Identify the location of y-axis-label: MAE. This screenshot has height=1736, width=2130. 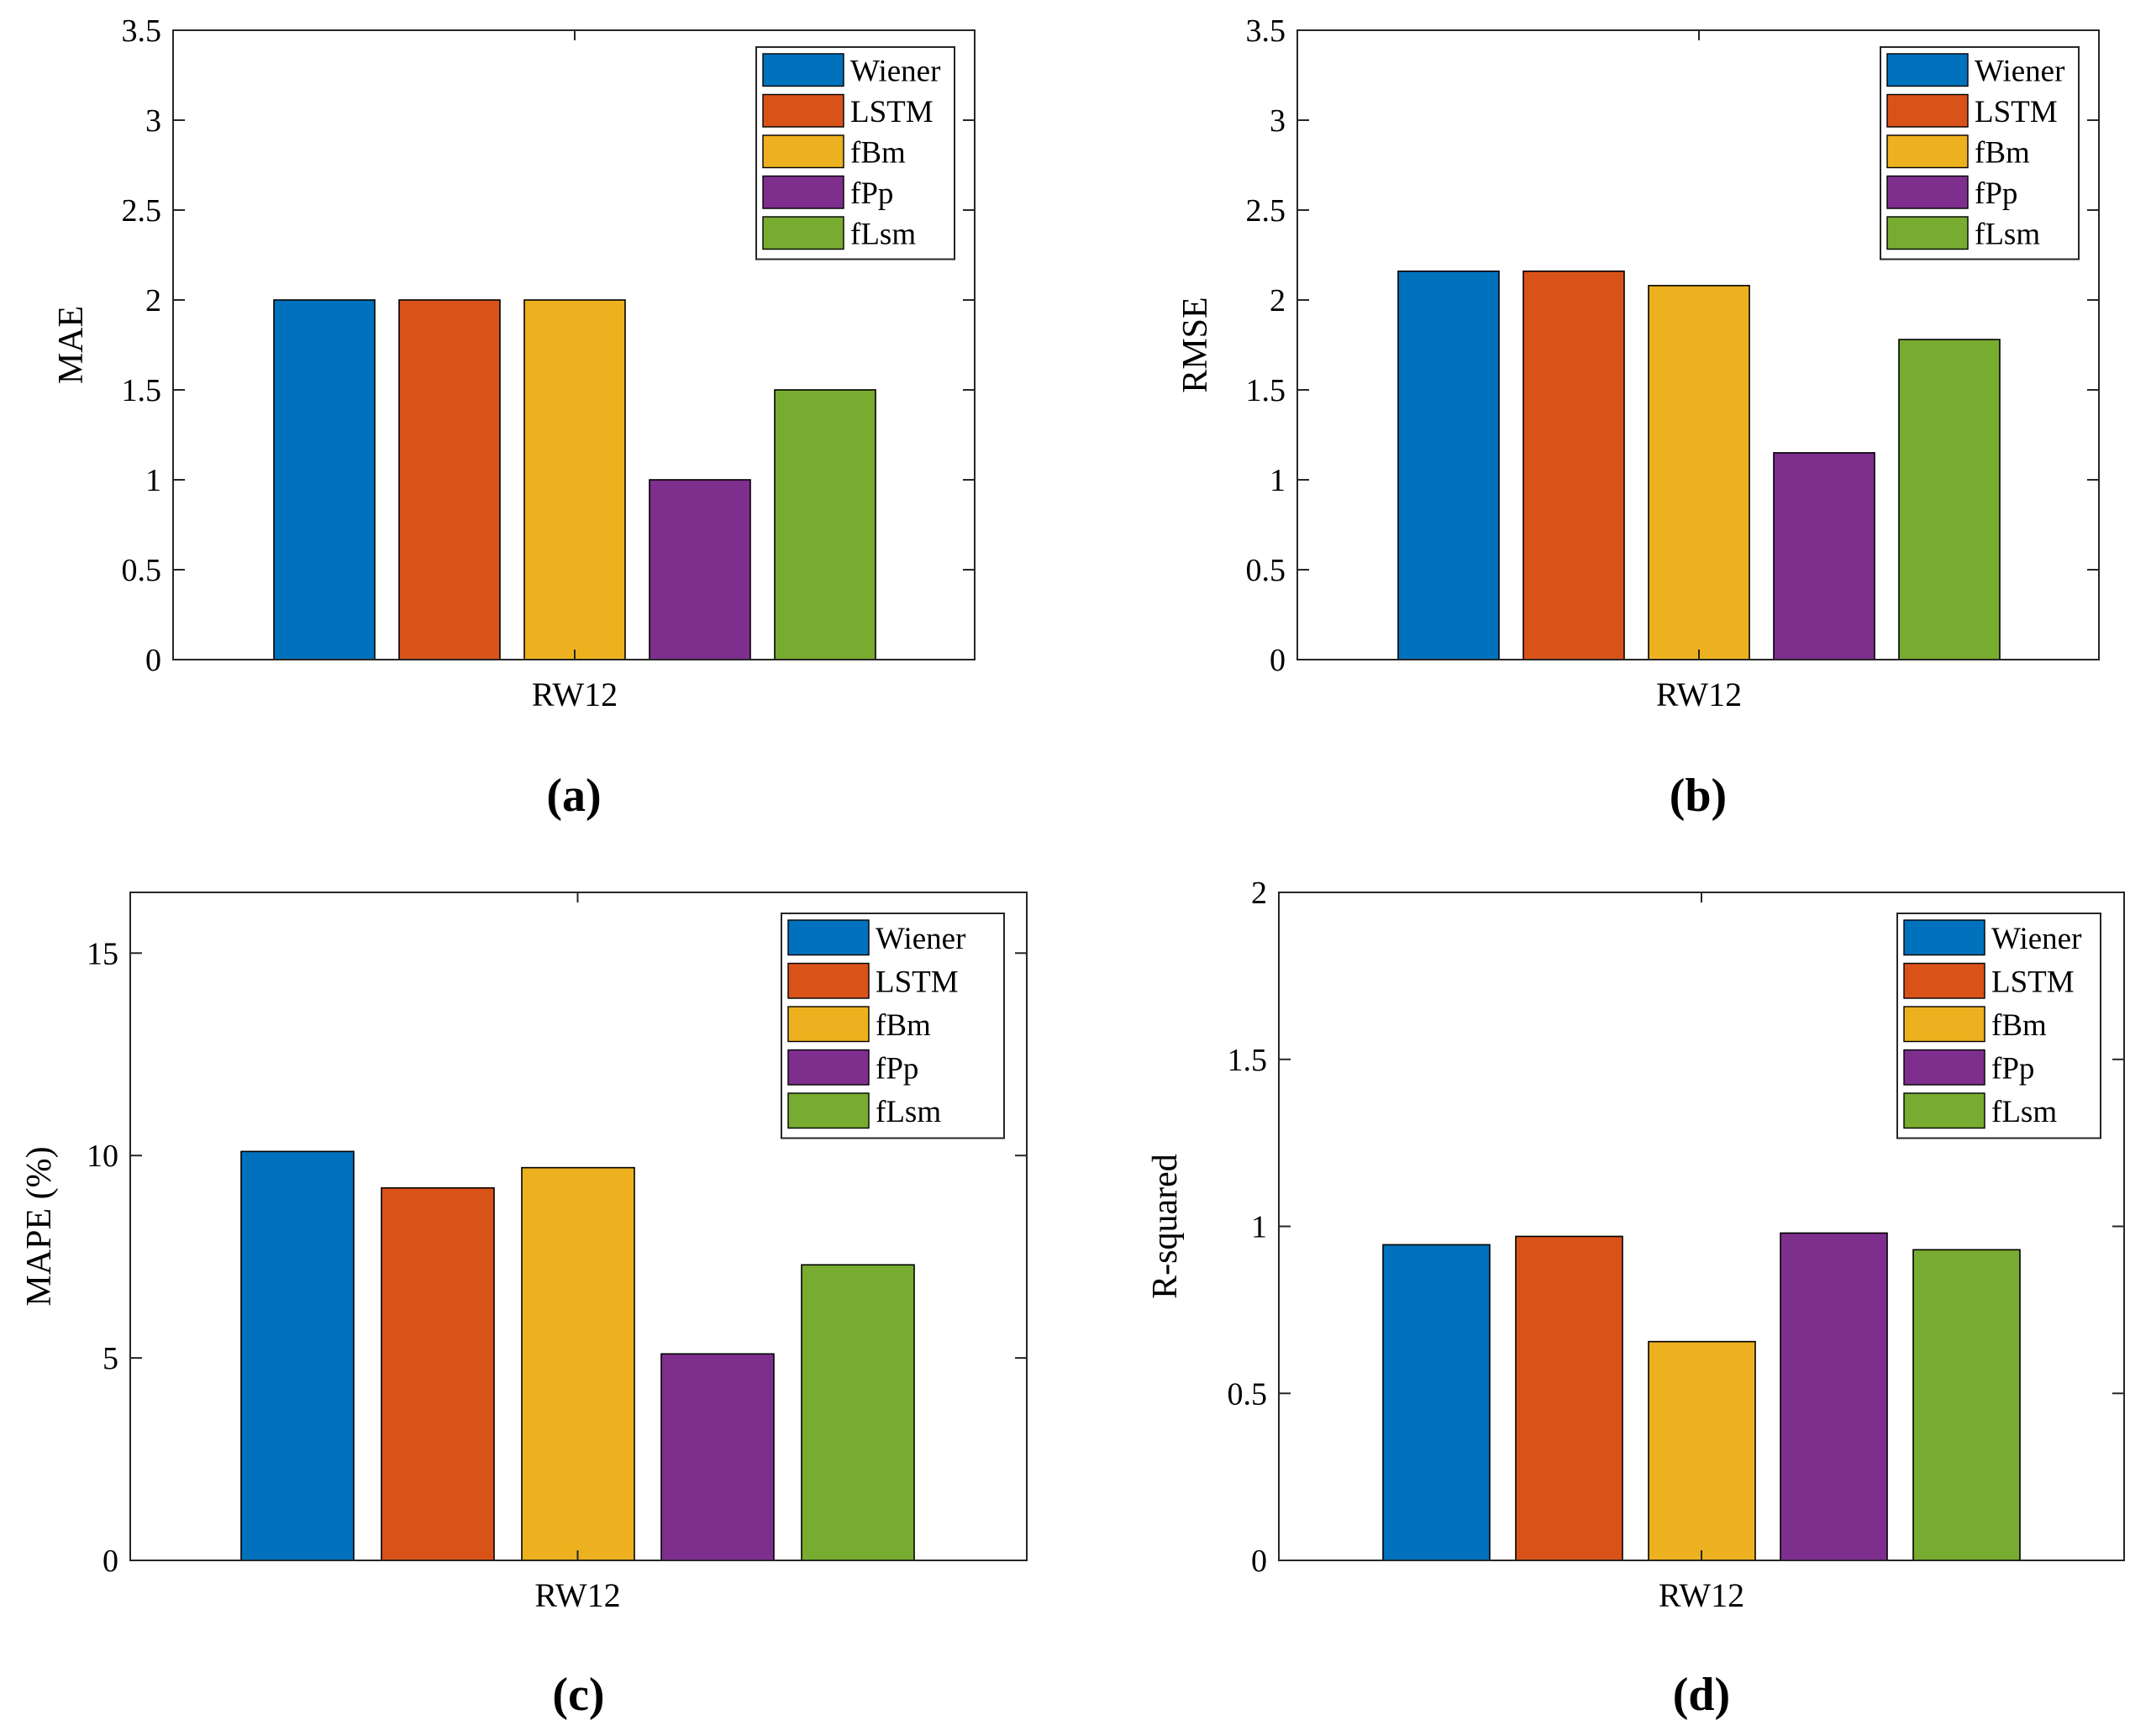
(71, 345).